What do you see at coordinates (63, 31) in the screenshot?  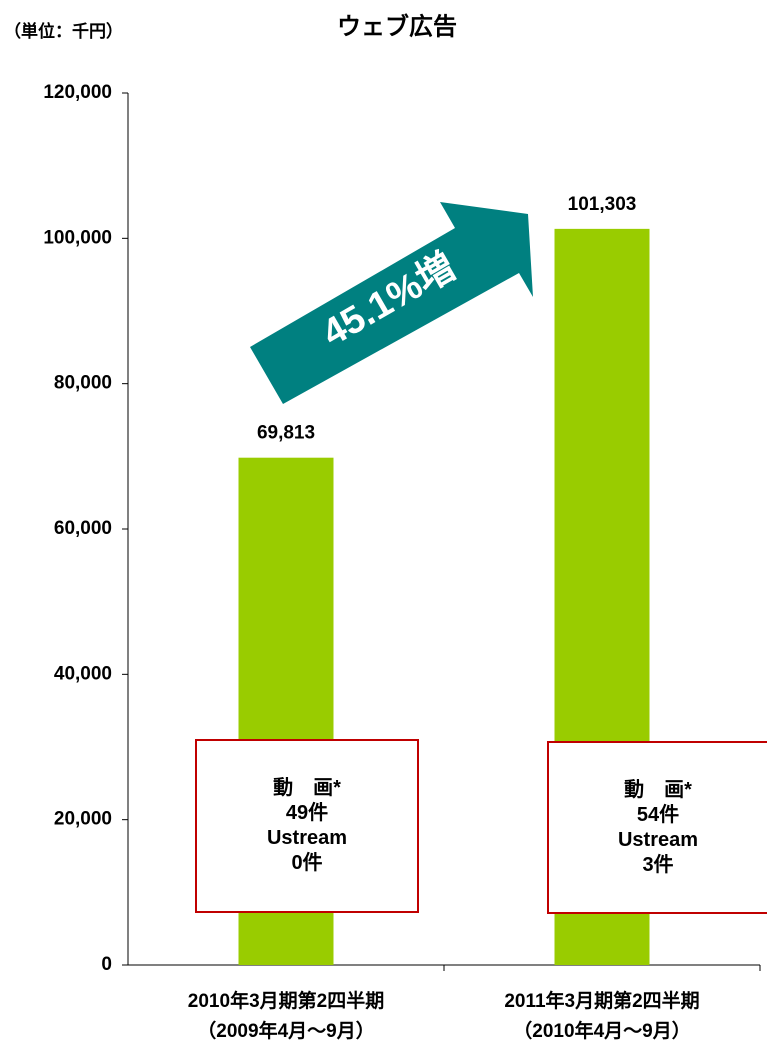 I see `unit-label: （単位：千円）` at bounding box center [63, 31].